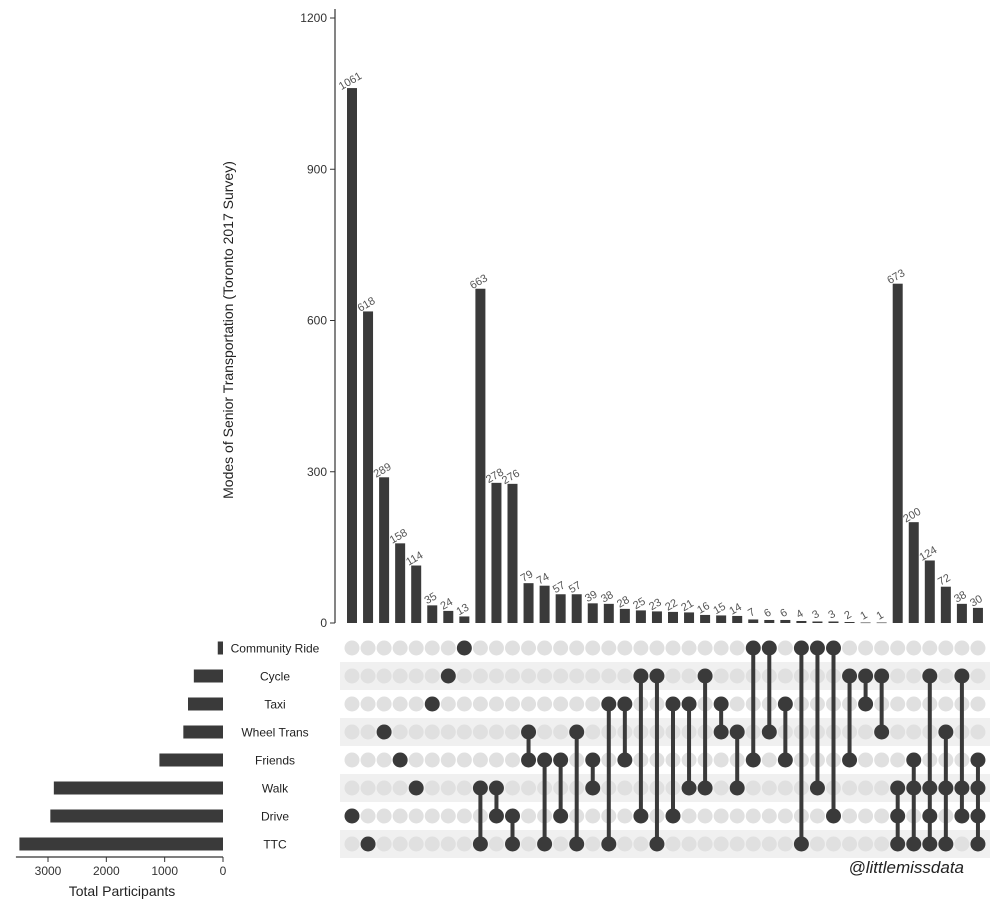 The width and height of the screenshot is (1000, 912). Describe the element at coordinates (863, 615) in the screenshot. I see `bar-value-label: 1` at that location.